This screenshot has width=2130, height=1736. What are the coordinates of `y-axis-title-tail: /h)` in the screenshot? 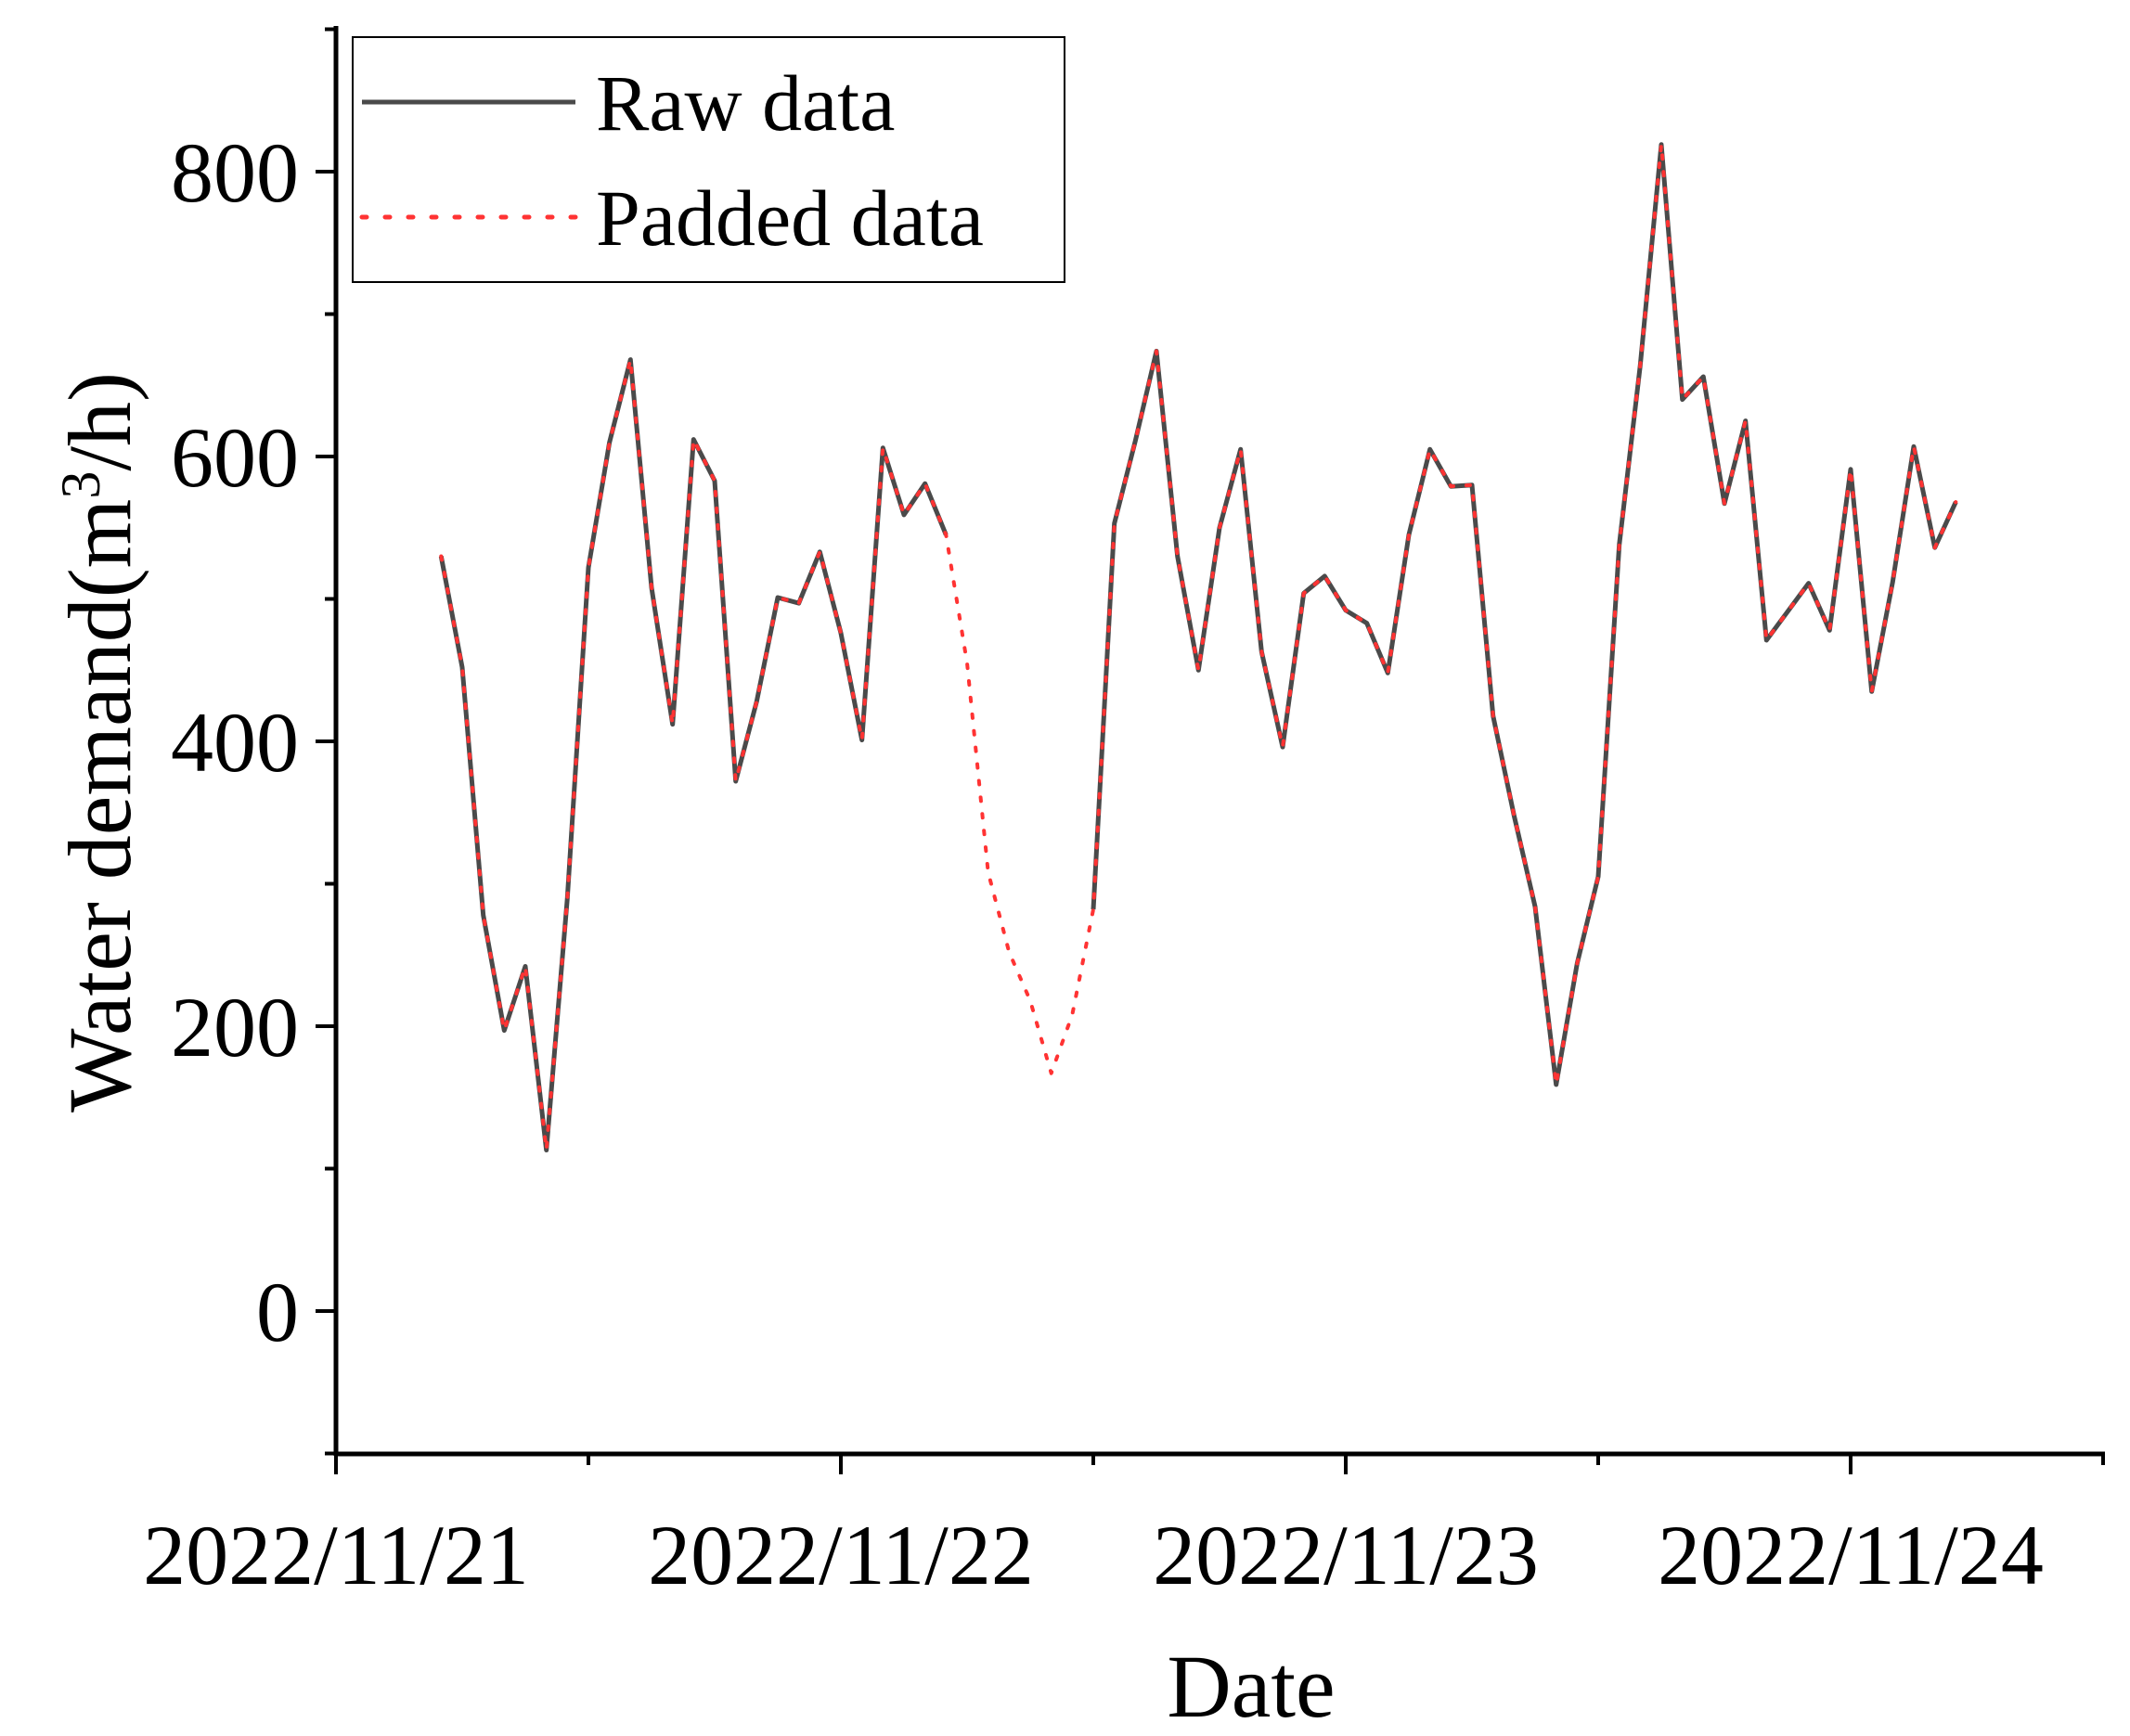 It's located at (99, 422).